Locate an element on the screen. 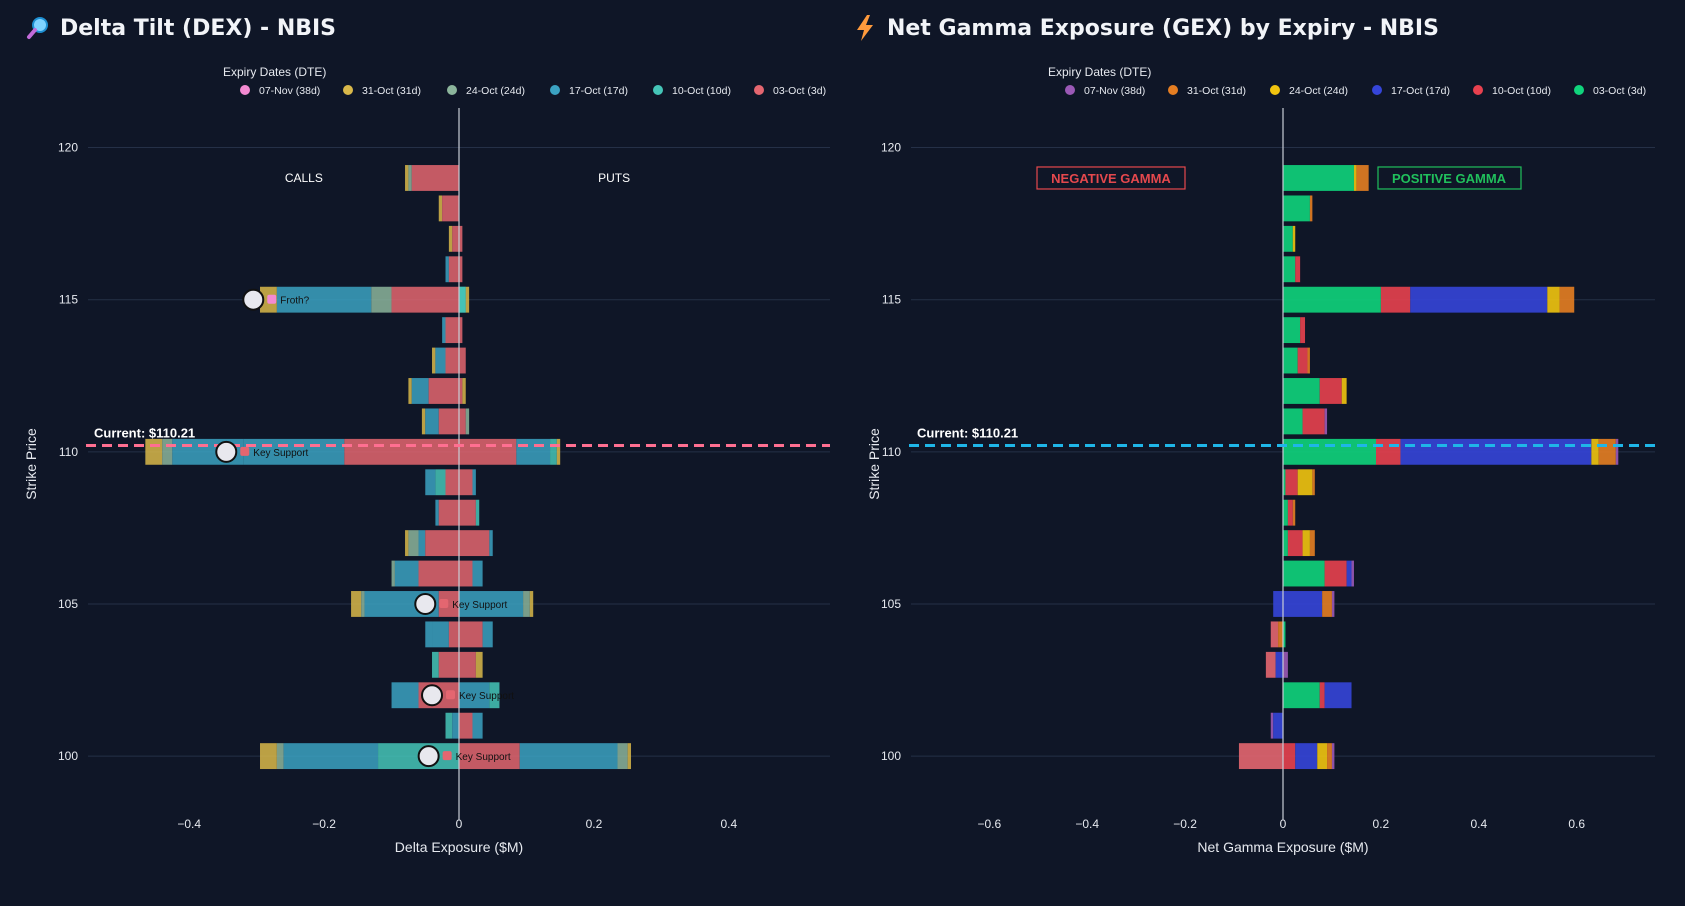  x-tick-label: −0.4 is located at coordinates (189, 824).